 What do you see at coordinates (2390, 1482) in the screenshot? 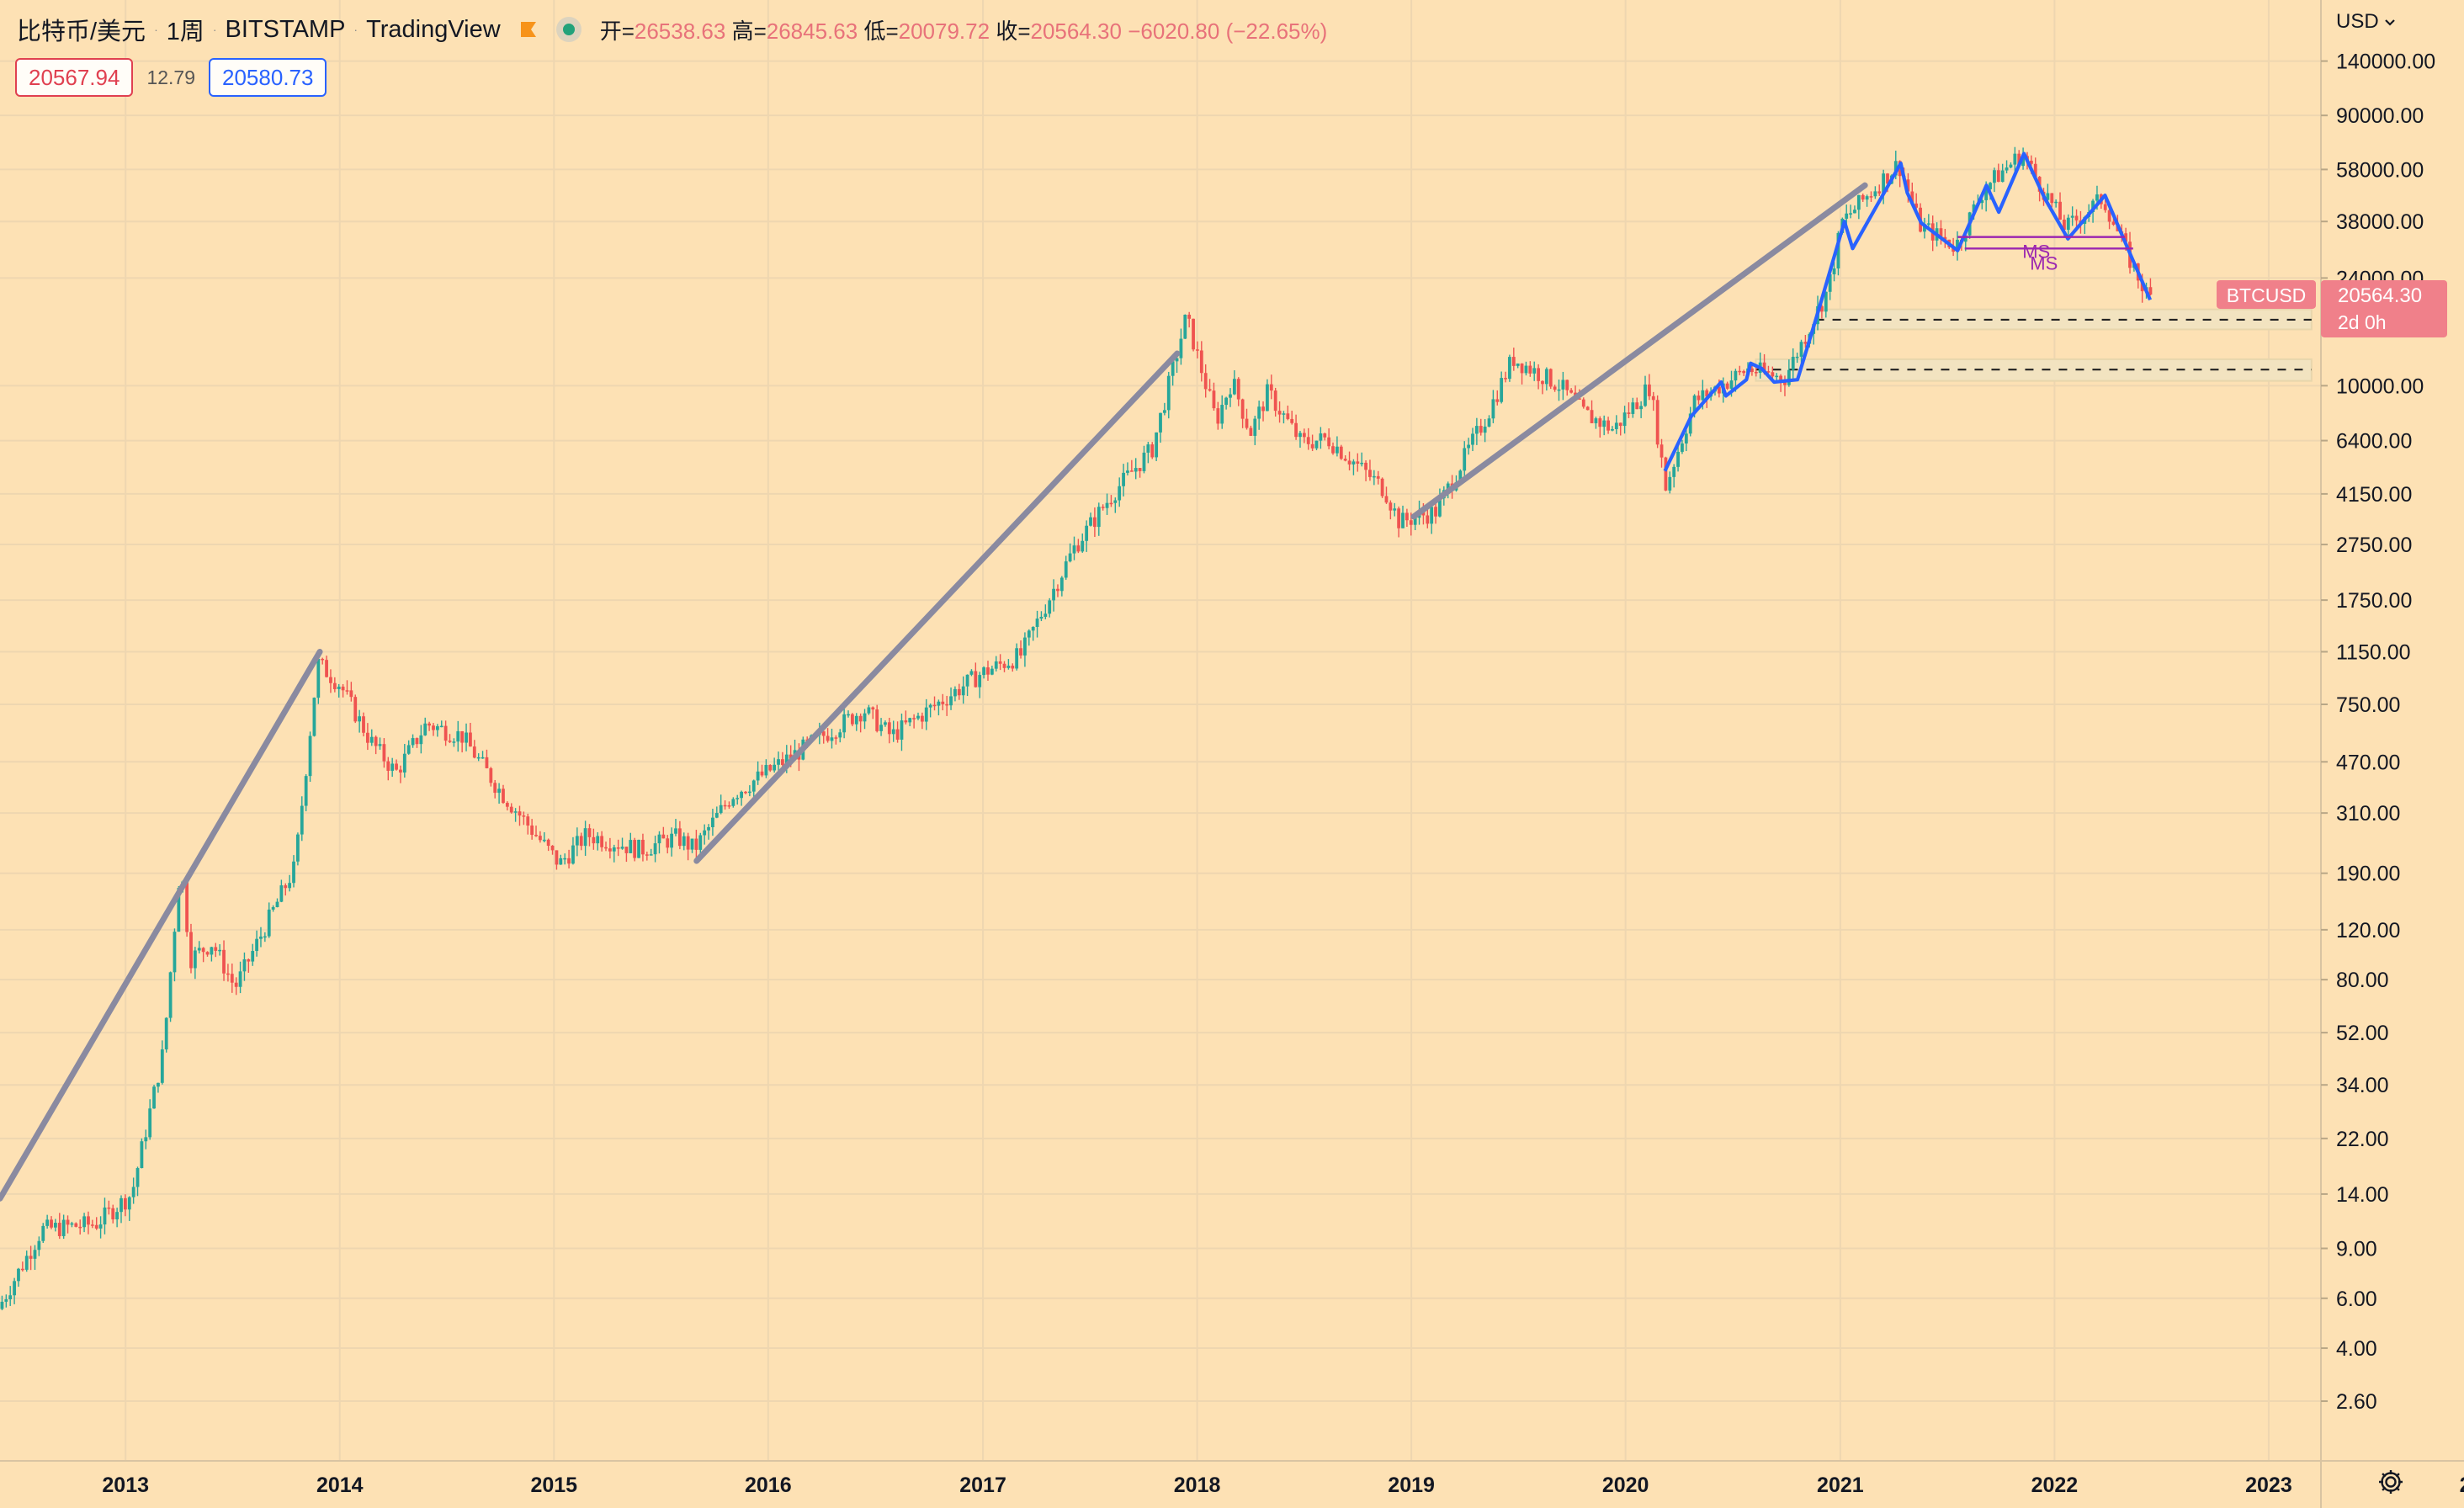
I see `gear-icon` at bounding box center [2390, 1482].